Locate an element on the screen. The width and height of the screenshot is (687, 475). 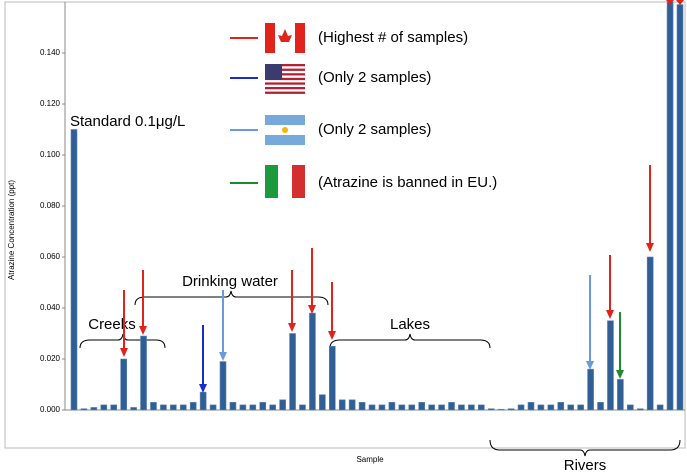
annotation: Drinking water is located at coordinates (230, 281).